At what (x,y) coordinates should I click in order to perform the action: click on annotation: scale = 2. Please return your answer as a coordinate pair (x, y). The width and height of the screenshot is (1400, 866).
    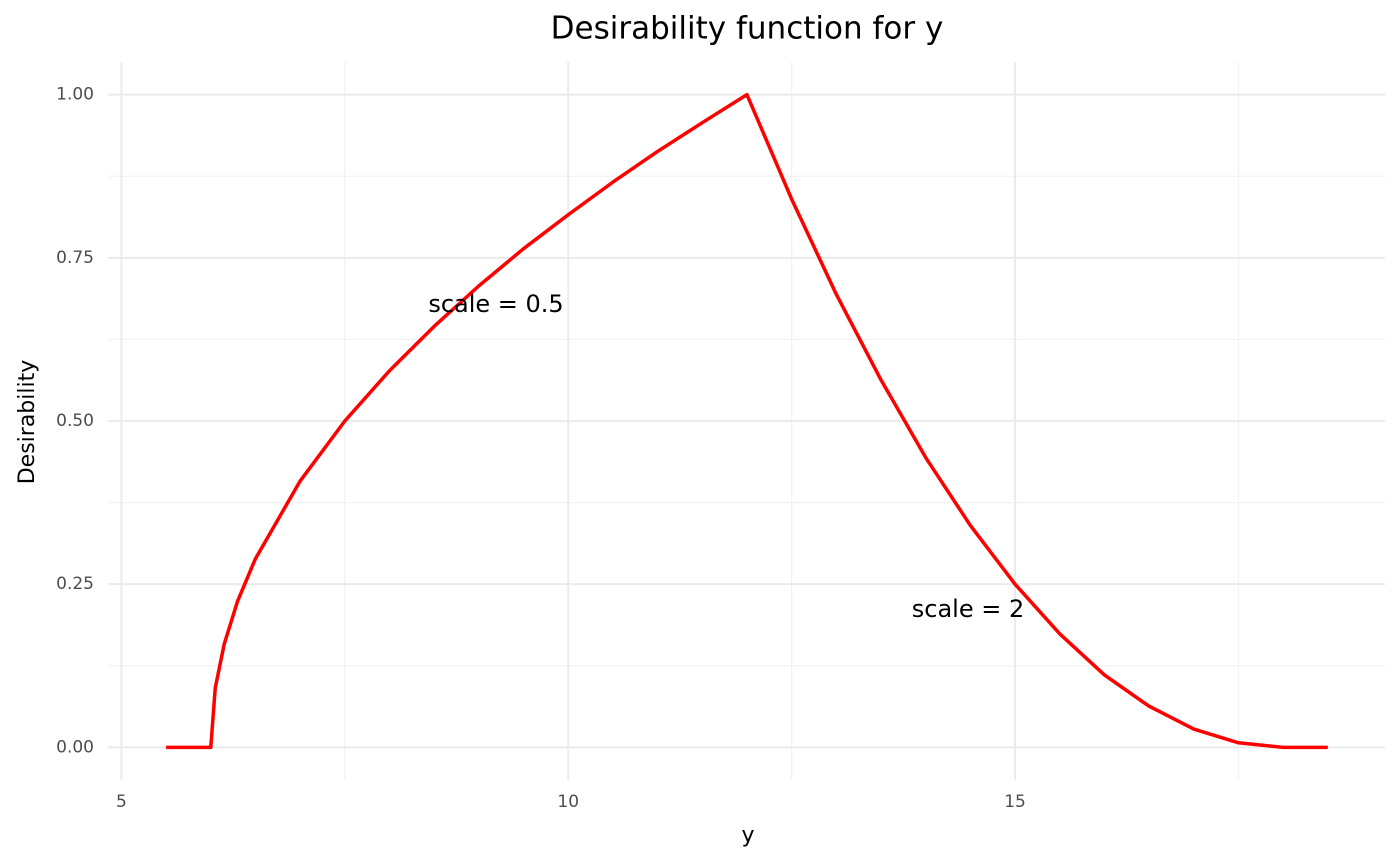
    Looking at the image, I should click on (968, 609).